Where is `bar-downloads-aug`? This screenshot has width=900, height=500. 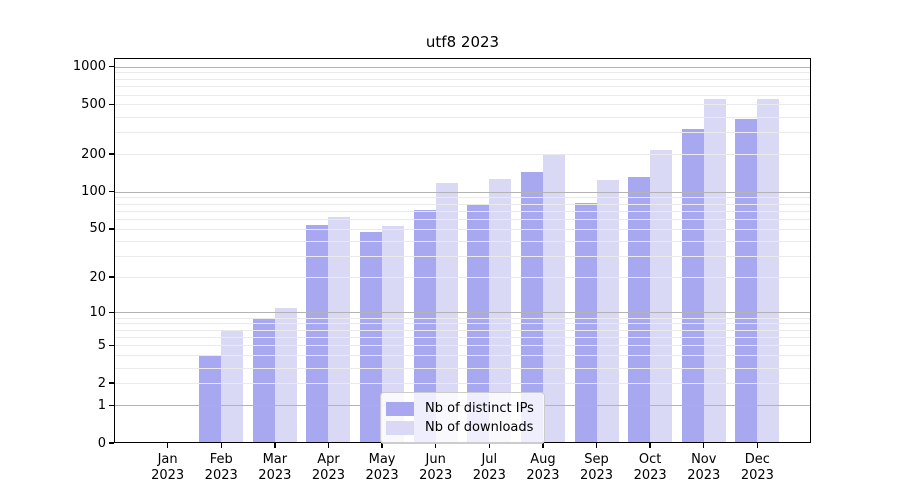 bar-downloads-aug is located at coordinates (553, 298).